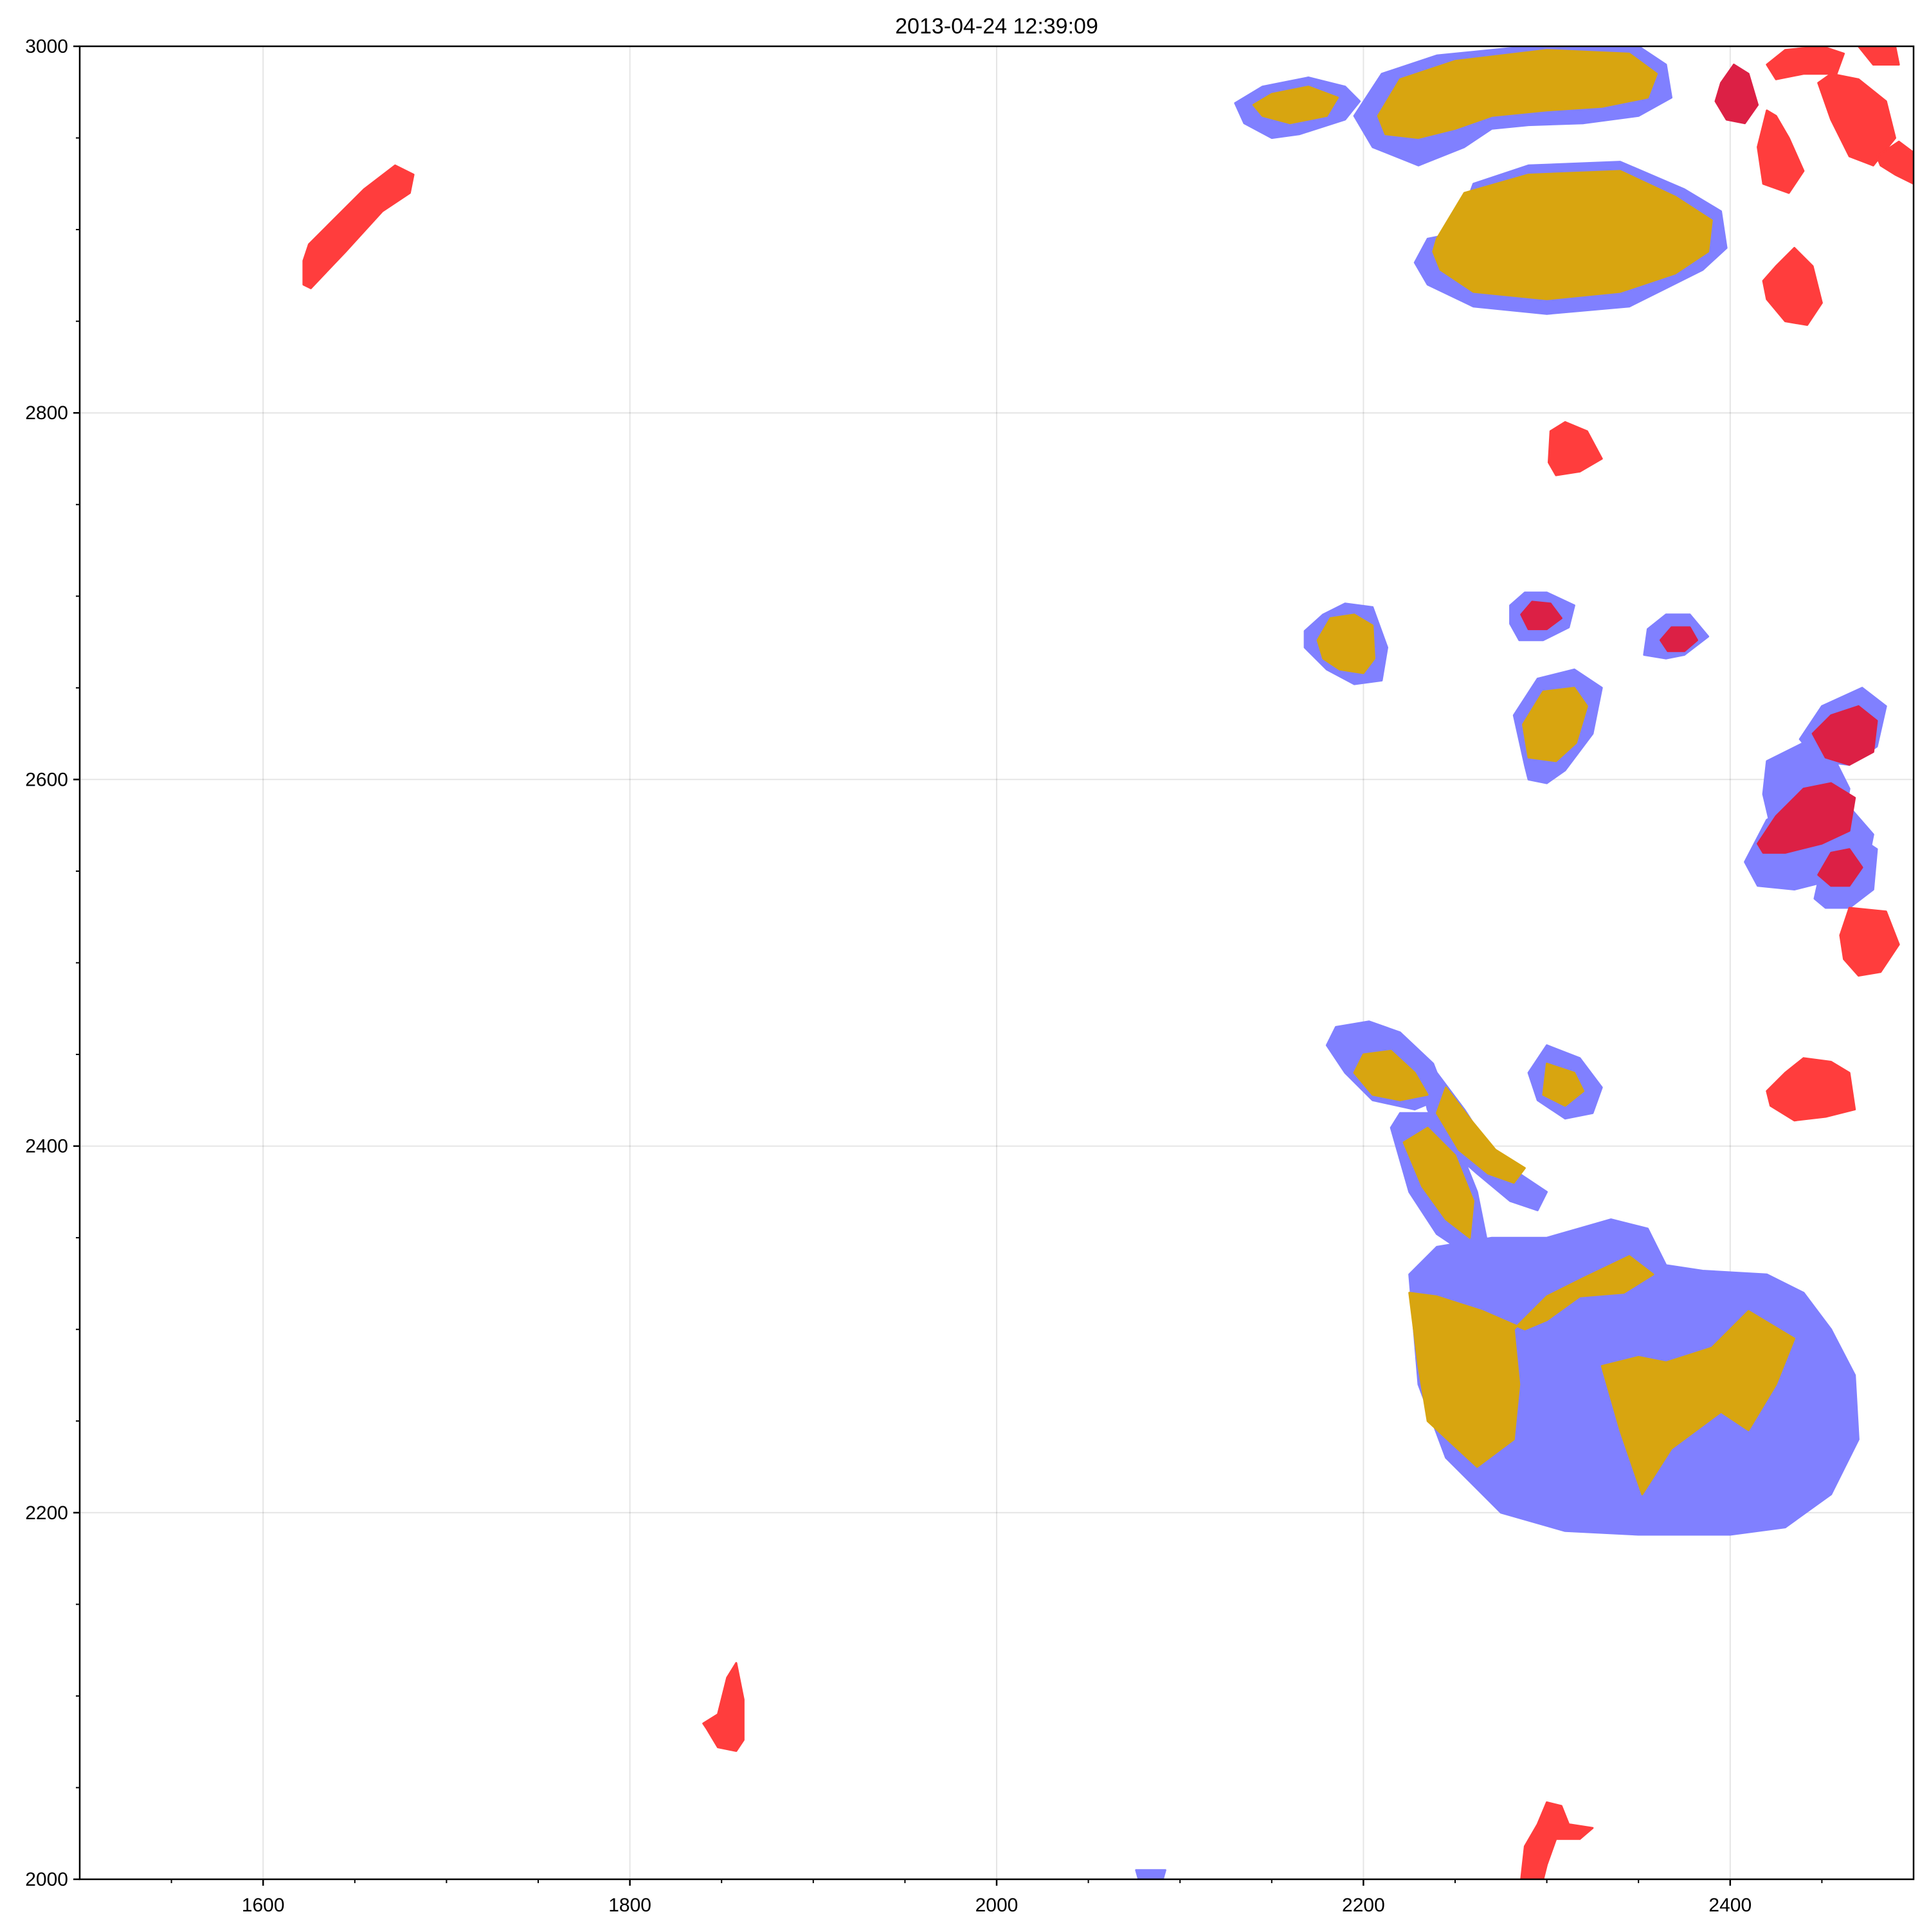 The image size is (1929, 1932). I want to click on x-tick-label: 1600, so click(263, 1905).